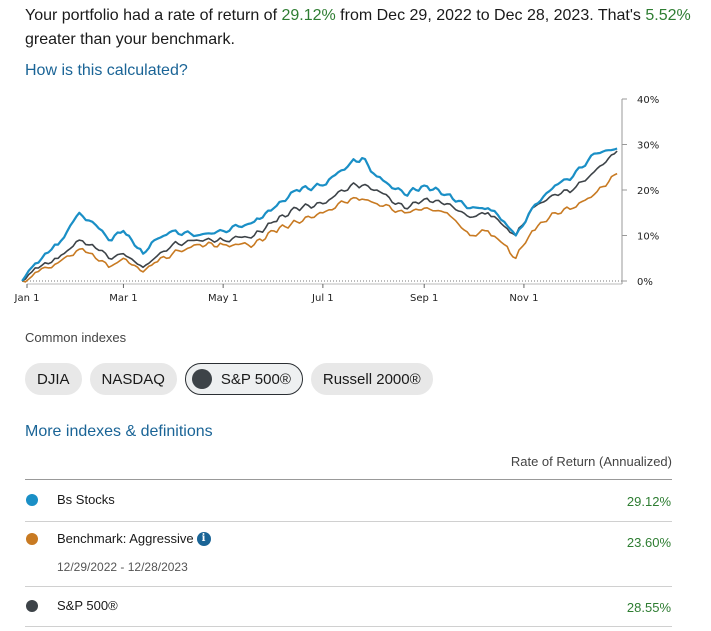 The image size is (711, 631). What do you see at coordinates (86, 499) in the screenshot?
I see `row-name: Bs Stocks` at bounding box center [86, 499].